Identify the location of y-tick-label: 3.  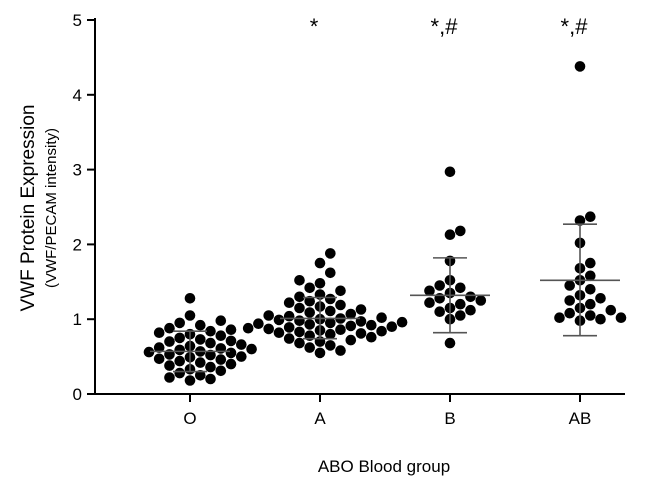
(77, 170).